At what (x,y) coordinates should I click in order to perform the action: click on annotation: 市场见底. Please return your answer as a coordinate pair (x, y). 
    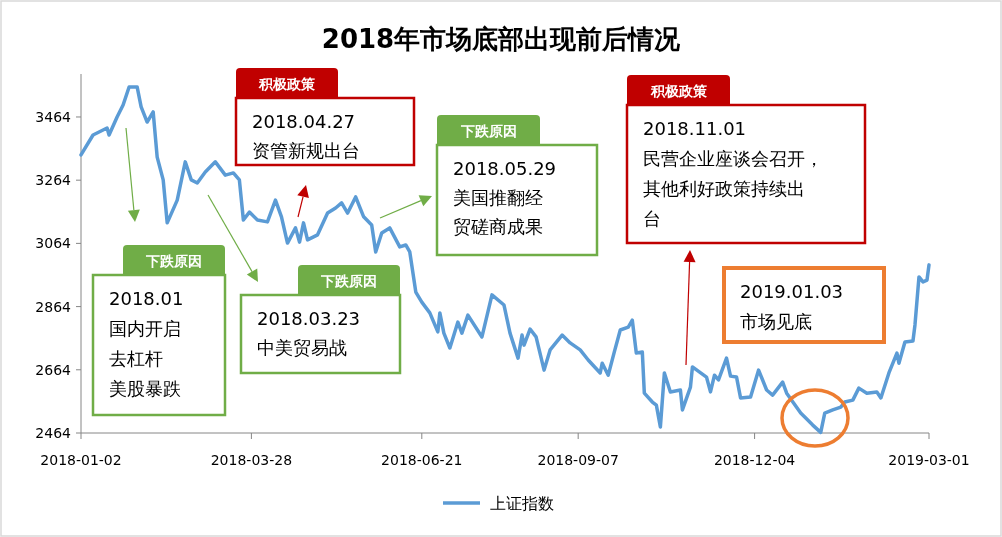
    Looking at the image, I should click on (776, 321).